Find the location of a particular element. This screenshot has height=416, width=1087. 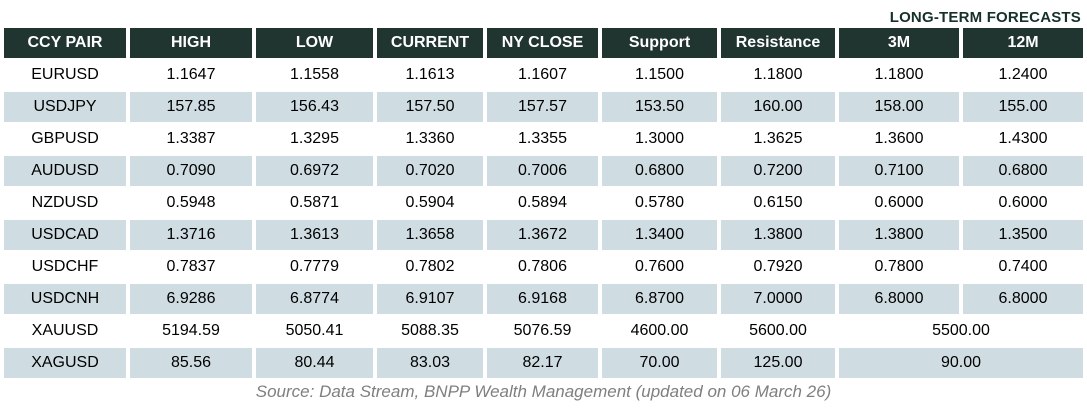

ccy-pair-cell: USDCNH is located at coordinates (65, 299).